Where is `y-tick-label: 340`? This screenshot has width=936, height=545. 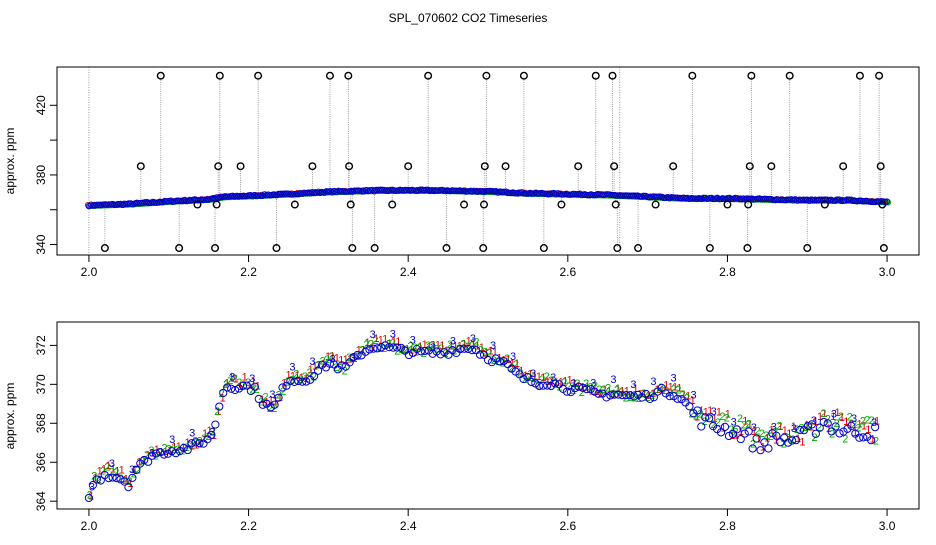 y-tick-label: 340 is located at coordinates (41, 244).